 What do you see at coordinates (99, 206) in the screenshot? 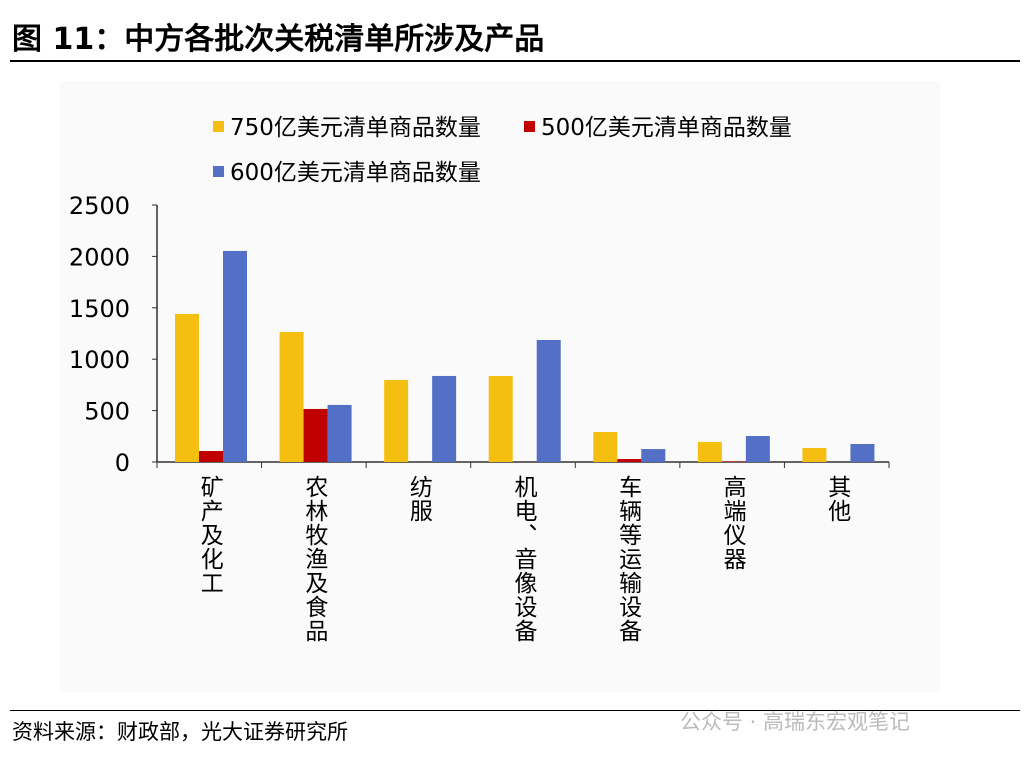
I see `y-tick-label: 2500` at bounding box center [99, 206].